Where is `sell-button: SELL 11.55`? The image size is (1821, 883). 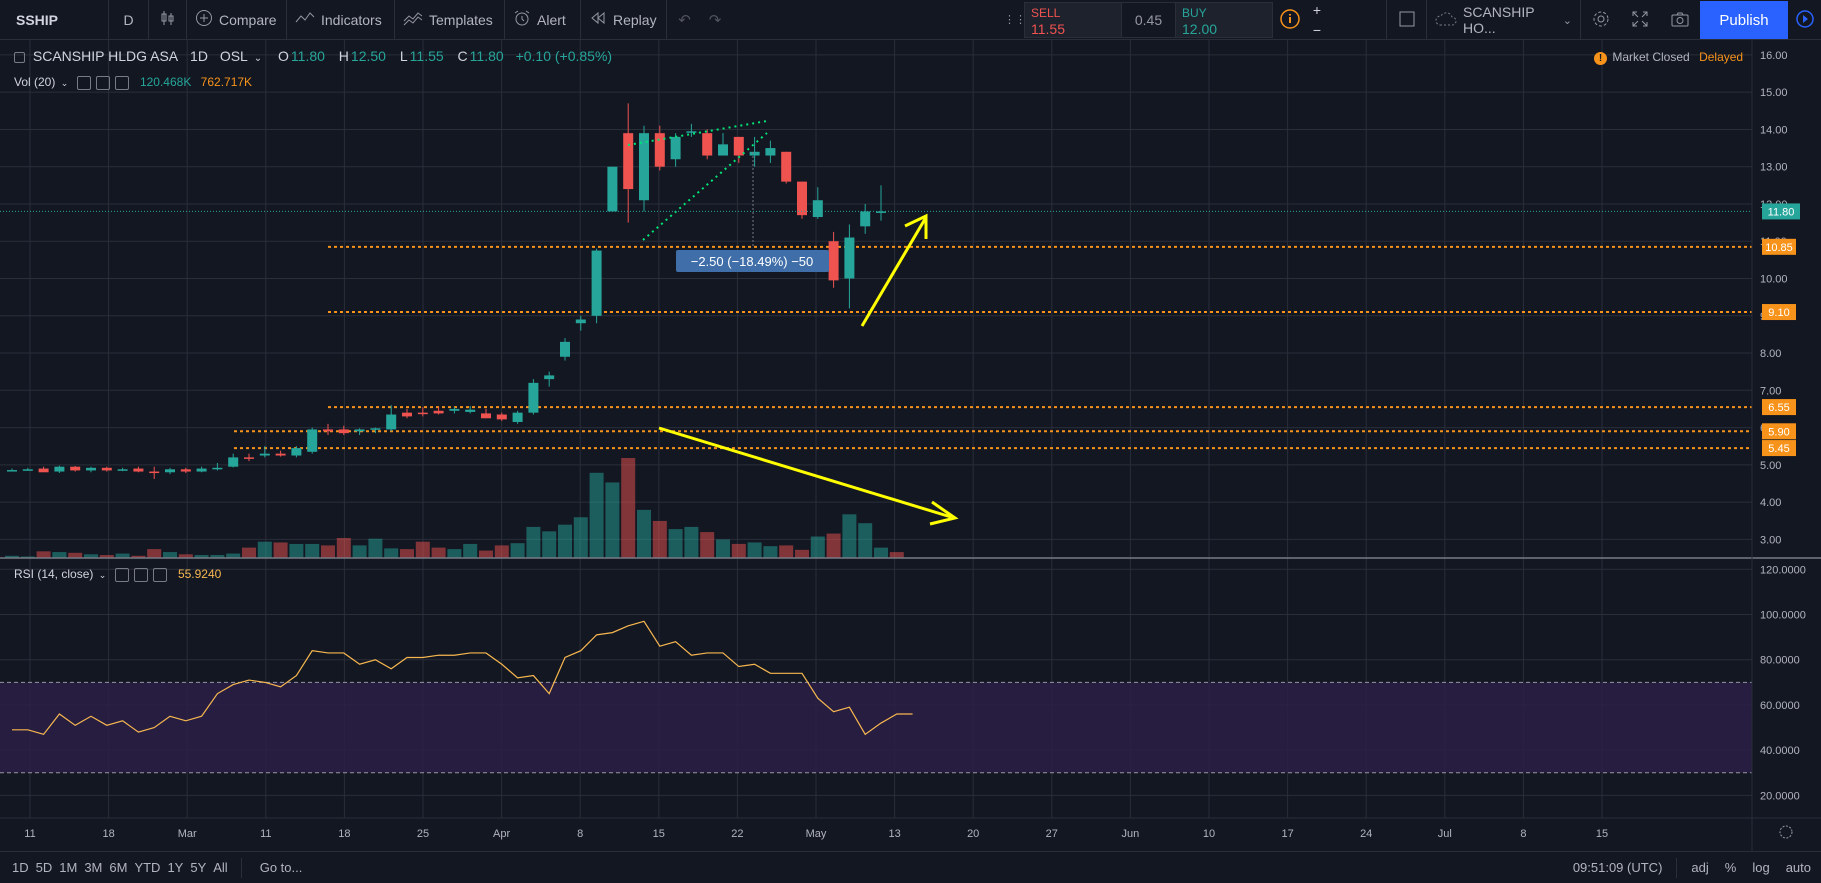 sell-button: SELL 11.55 is located at coordinates (1073, 20).